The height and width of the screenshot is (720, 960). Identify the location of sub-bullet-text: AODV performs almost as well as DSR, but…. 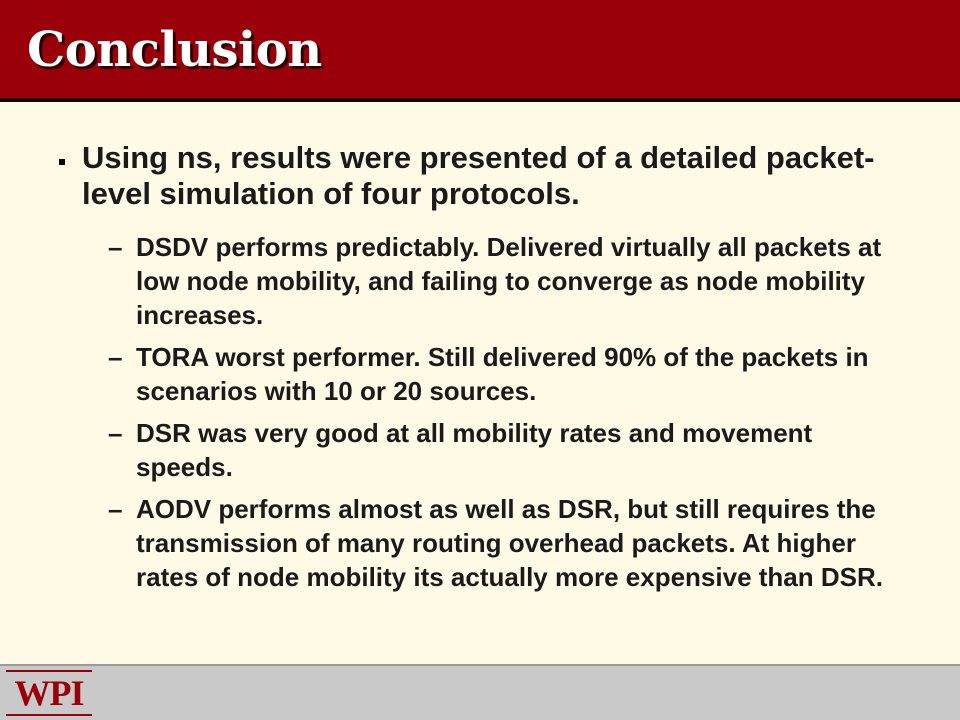
(509, 543).